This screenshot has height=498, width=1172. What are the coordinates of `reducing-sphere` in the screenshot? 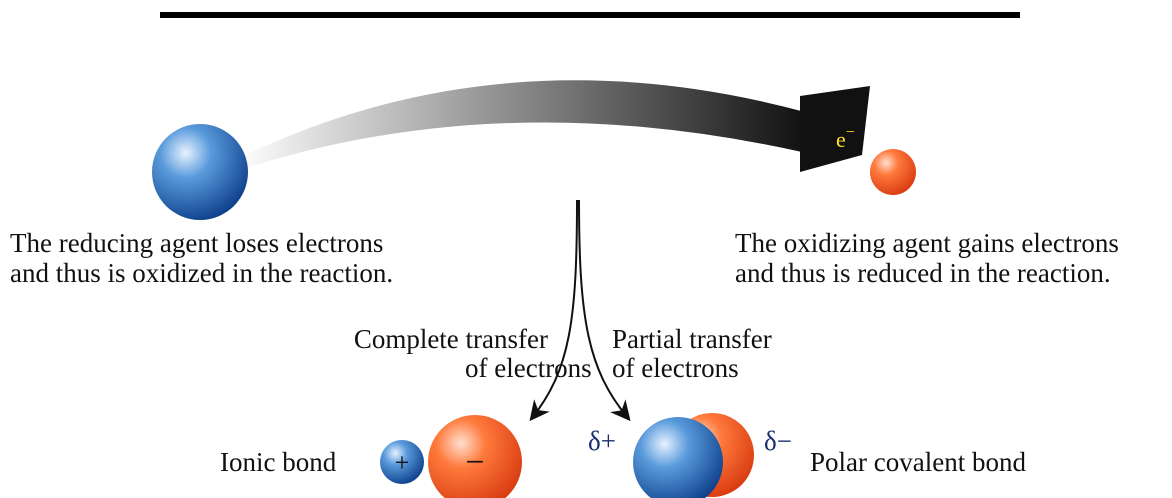 It's located at (200, 172).